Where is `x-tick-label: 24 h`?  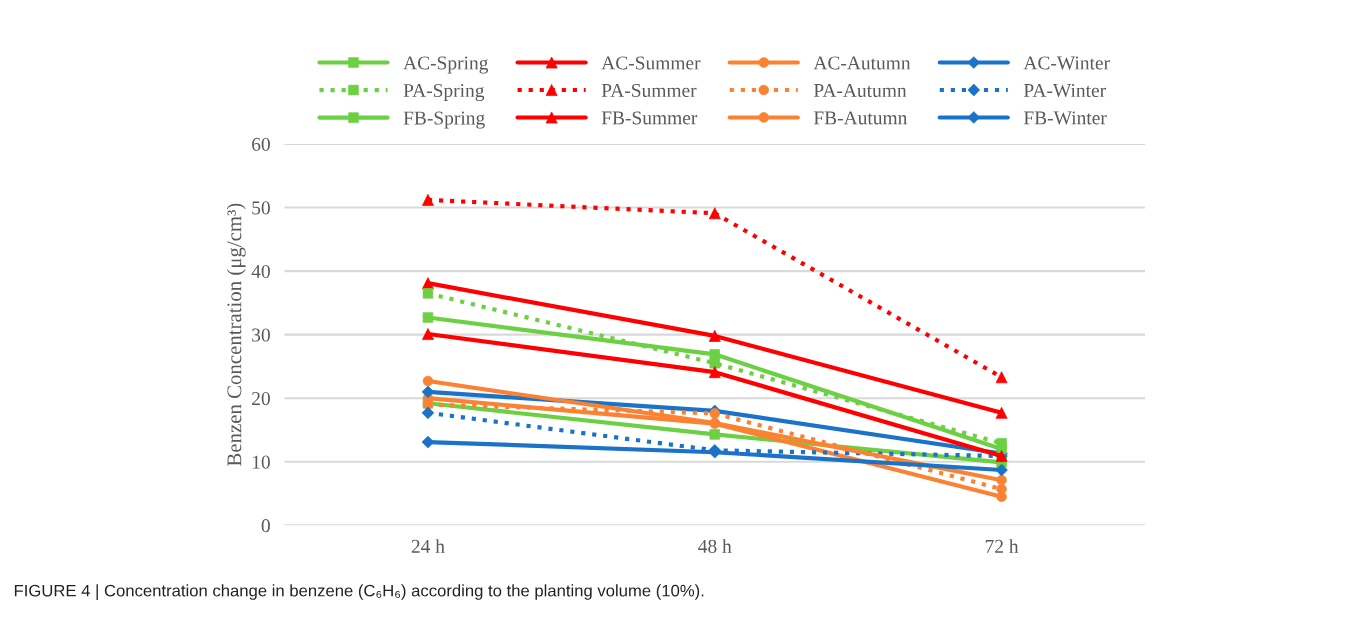
x-tick-label: 24 h is located at coordinates (428, 546).